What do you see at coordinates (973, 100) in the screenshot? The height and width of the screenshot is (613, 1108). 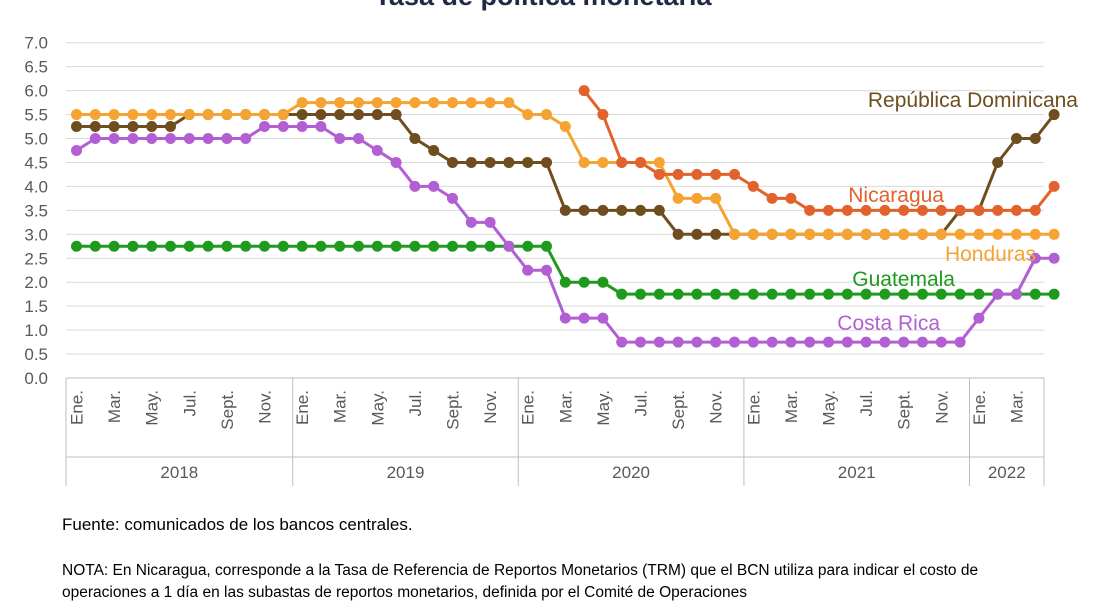 I see `series-label: República Dominicana` at bounding box center [973, 100].